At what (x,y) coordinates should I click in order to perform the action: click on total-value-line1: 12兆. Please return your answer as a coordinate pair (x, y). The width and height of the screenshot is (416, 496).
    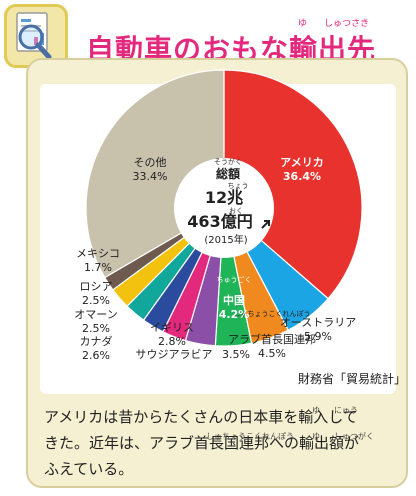
    Looking at the image, I should click on (224, 197).